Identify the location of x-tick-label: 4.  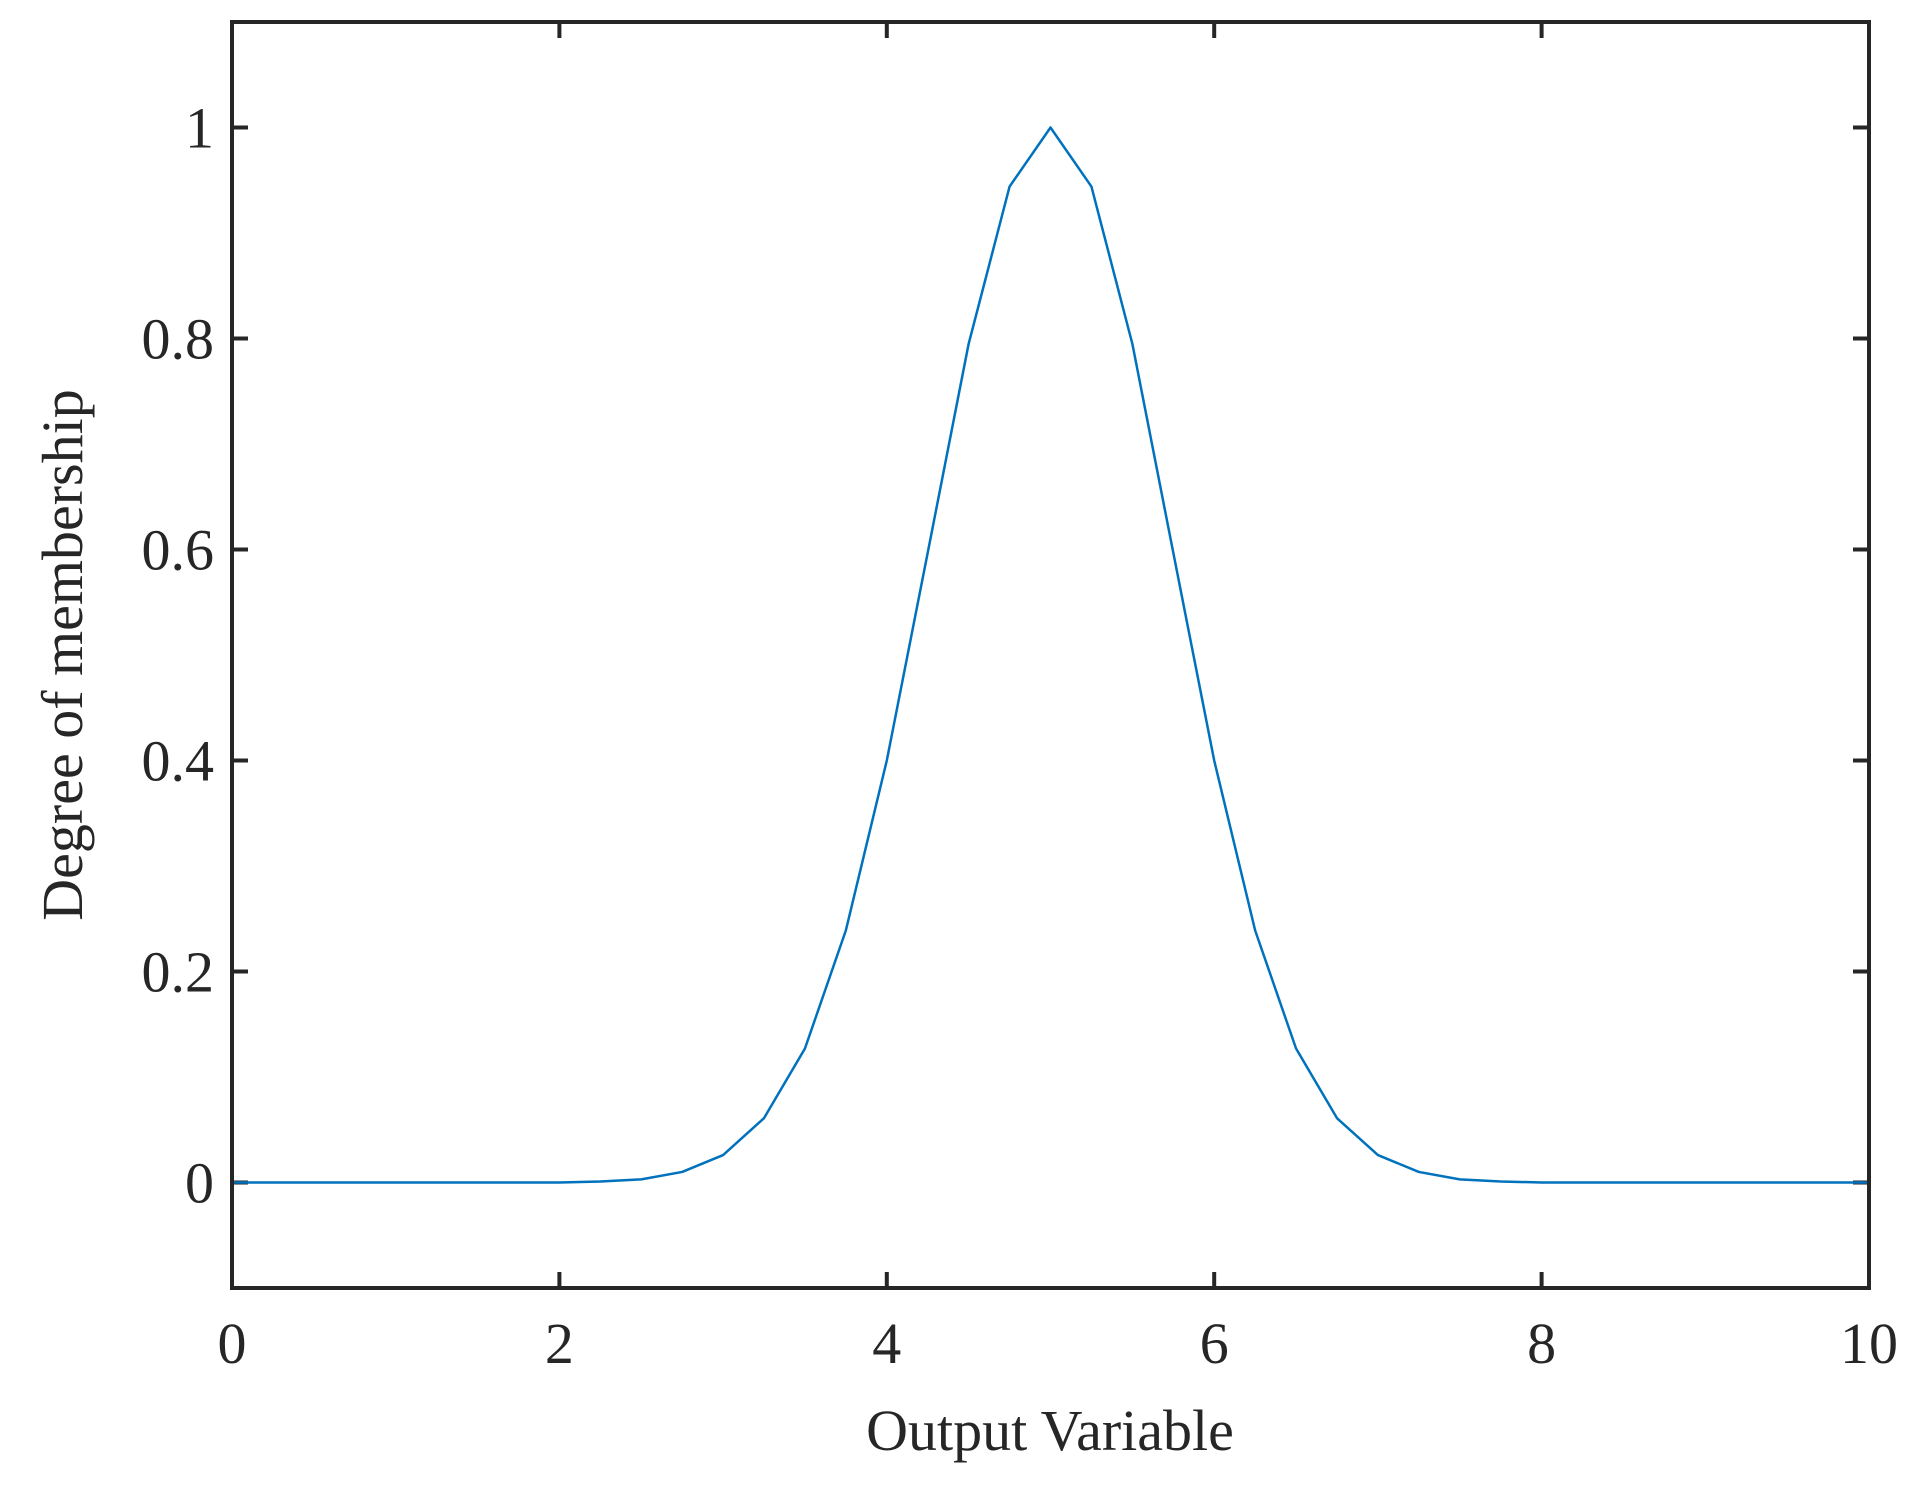
(886, 1343).